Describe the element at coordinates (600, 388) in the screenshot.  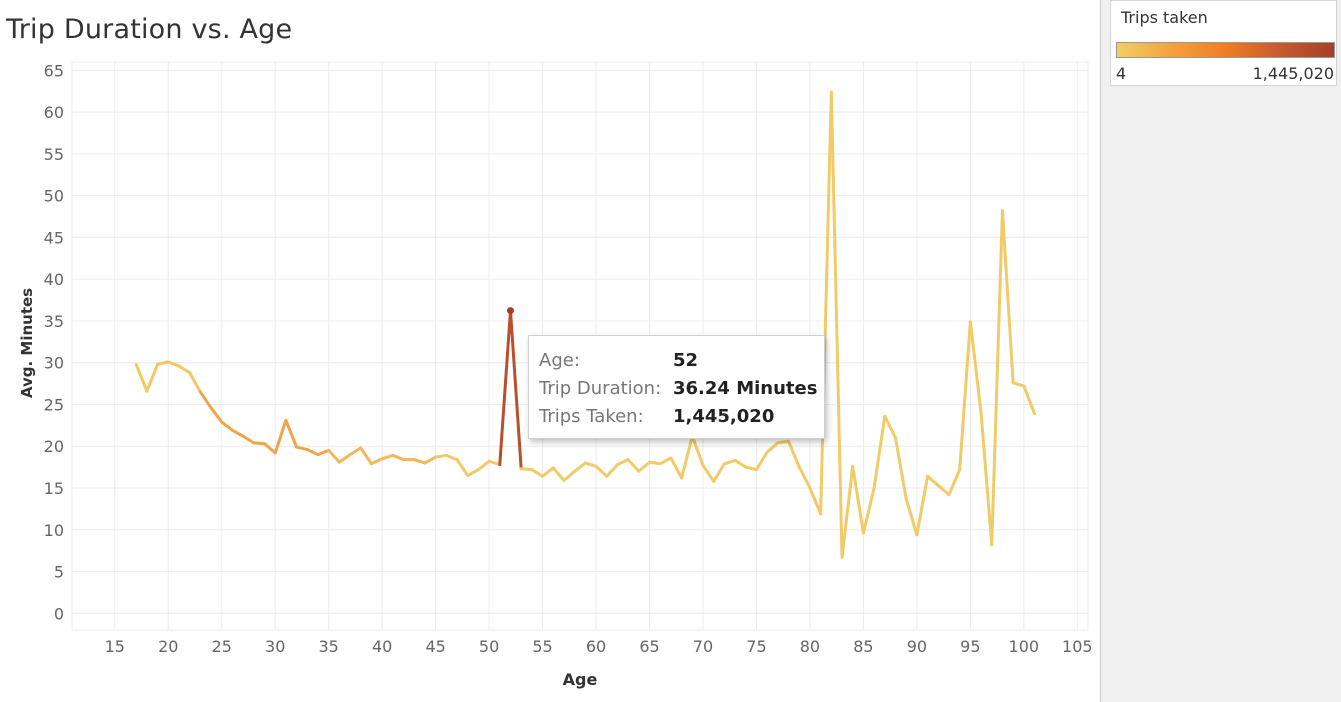
I see `tooltip-duration-label: Trip Duration:` at that location.